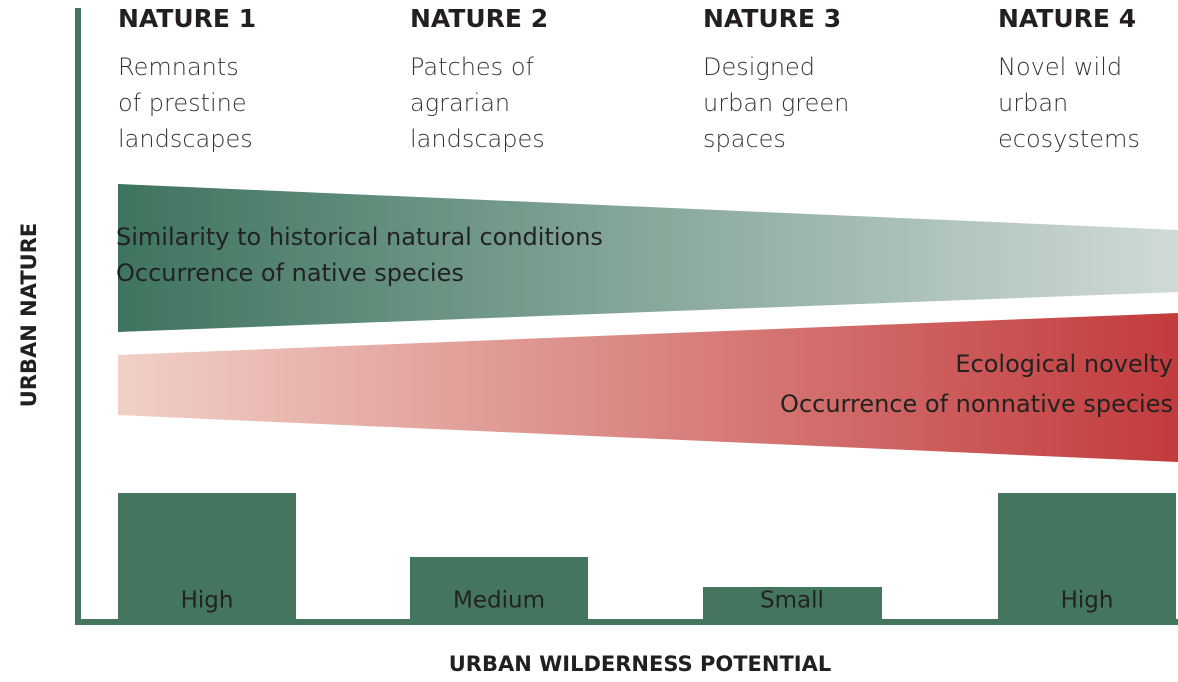 Image resolution: width=1178 pixels, height=682 pixels. What do you see at coordinates (976, 404) in the screenshot?
I see `red-band-text: Occurrence of nonnative species` at bounding box center [976, 404].